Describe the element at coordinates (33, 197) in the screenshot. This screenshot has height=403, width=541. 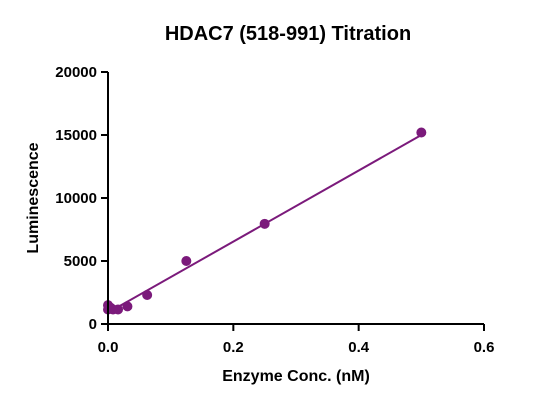
I see `y-axis-label: Luminescence` at that location.